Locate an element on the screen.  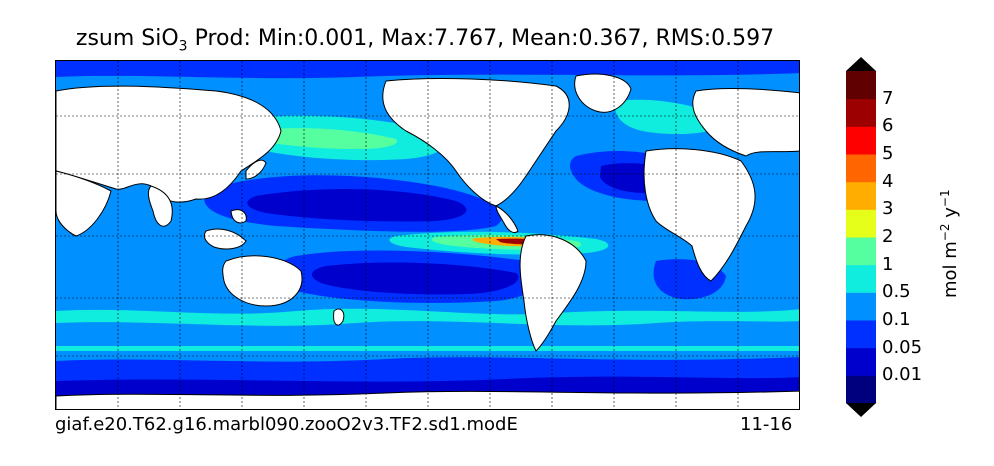
land-antarctica is located at coordinates (427, 399).